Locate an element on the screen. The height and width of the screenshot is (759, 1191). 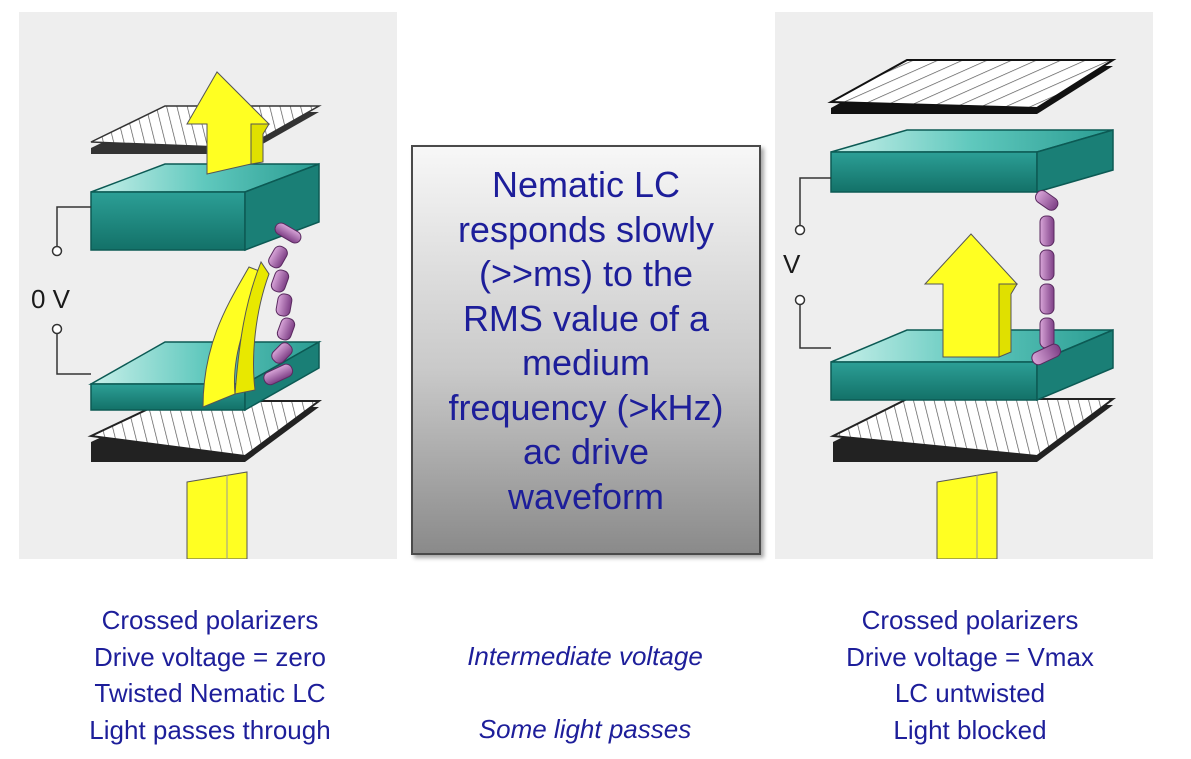
info-line: frequency (>kHz) is located at coordinates (586, 407).